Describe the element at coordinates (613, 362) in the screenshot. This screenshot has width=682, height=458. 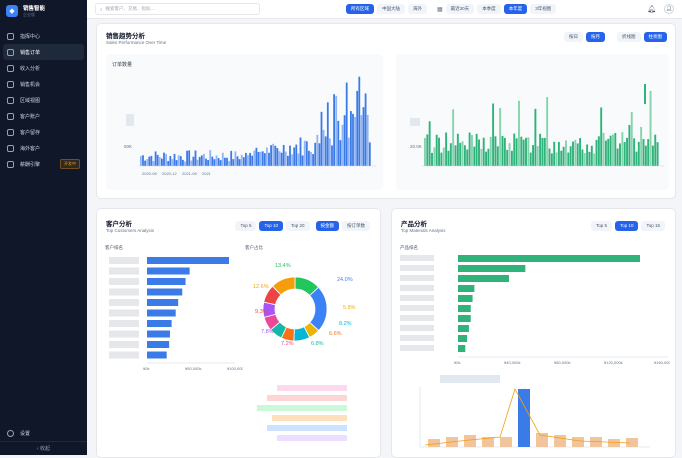
I see `x-tick-label: ¥120,000k` at that location.